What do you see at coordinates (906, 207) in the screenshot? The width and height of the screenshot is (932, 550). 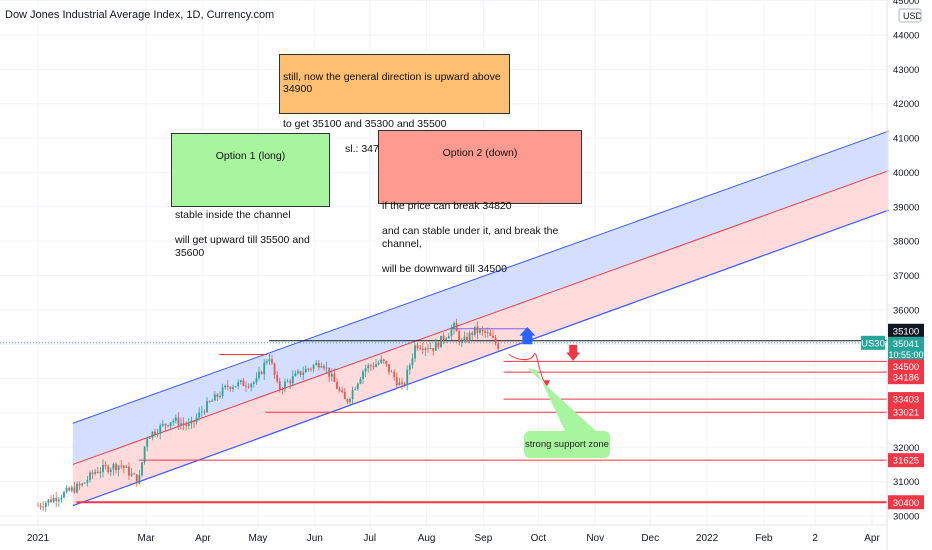 I see `y-tick-label: 39000` at bounding box center [906, 207].